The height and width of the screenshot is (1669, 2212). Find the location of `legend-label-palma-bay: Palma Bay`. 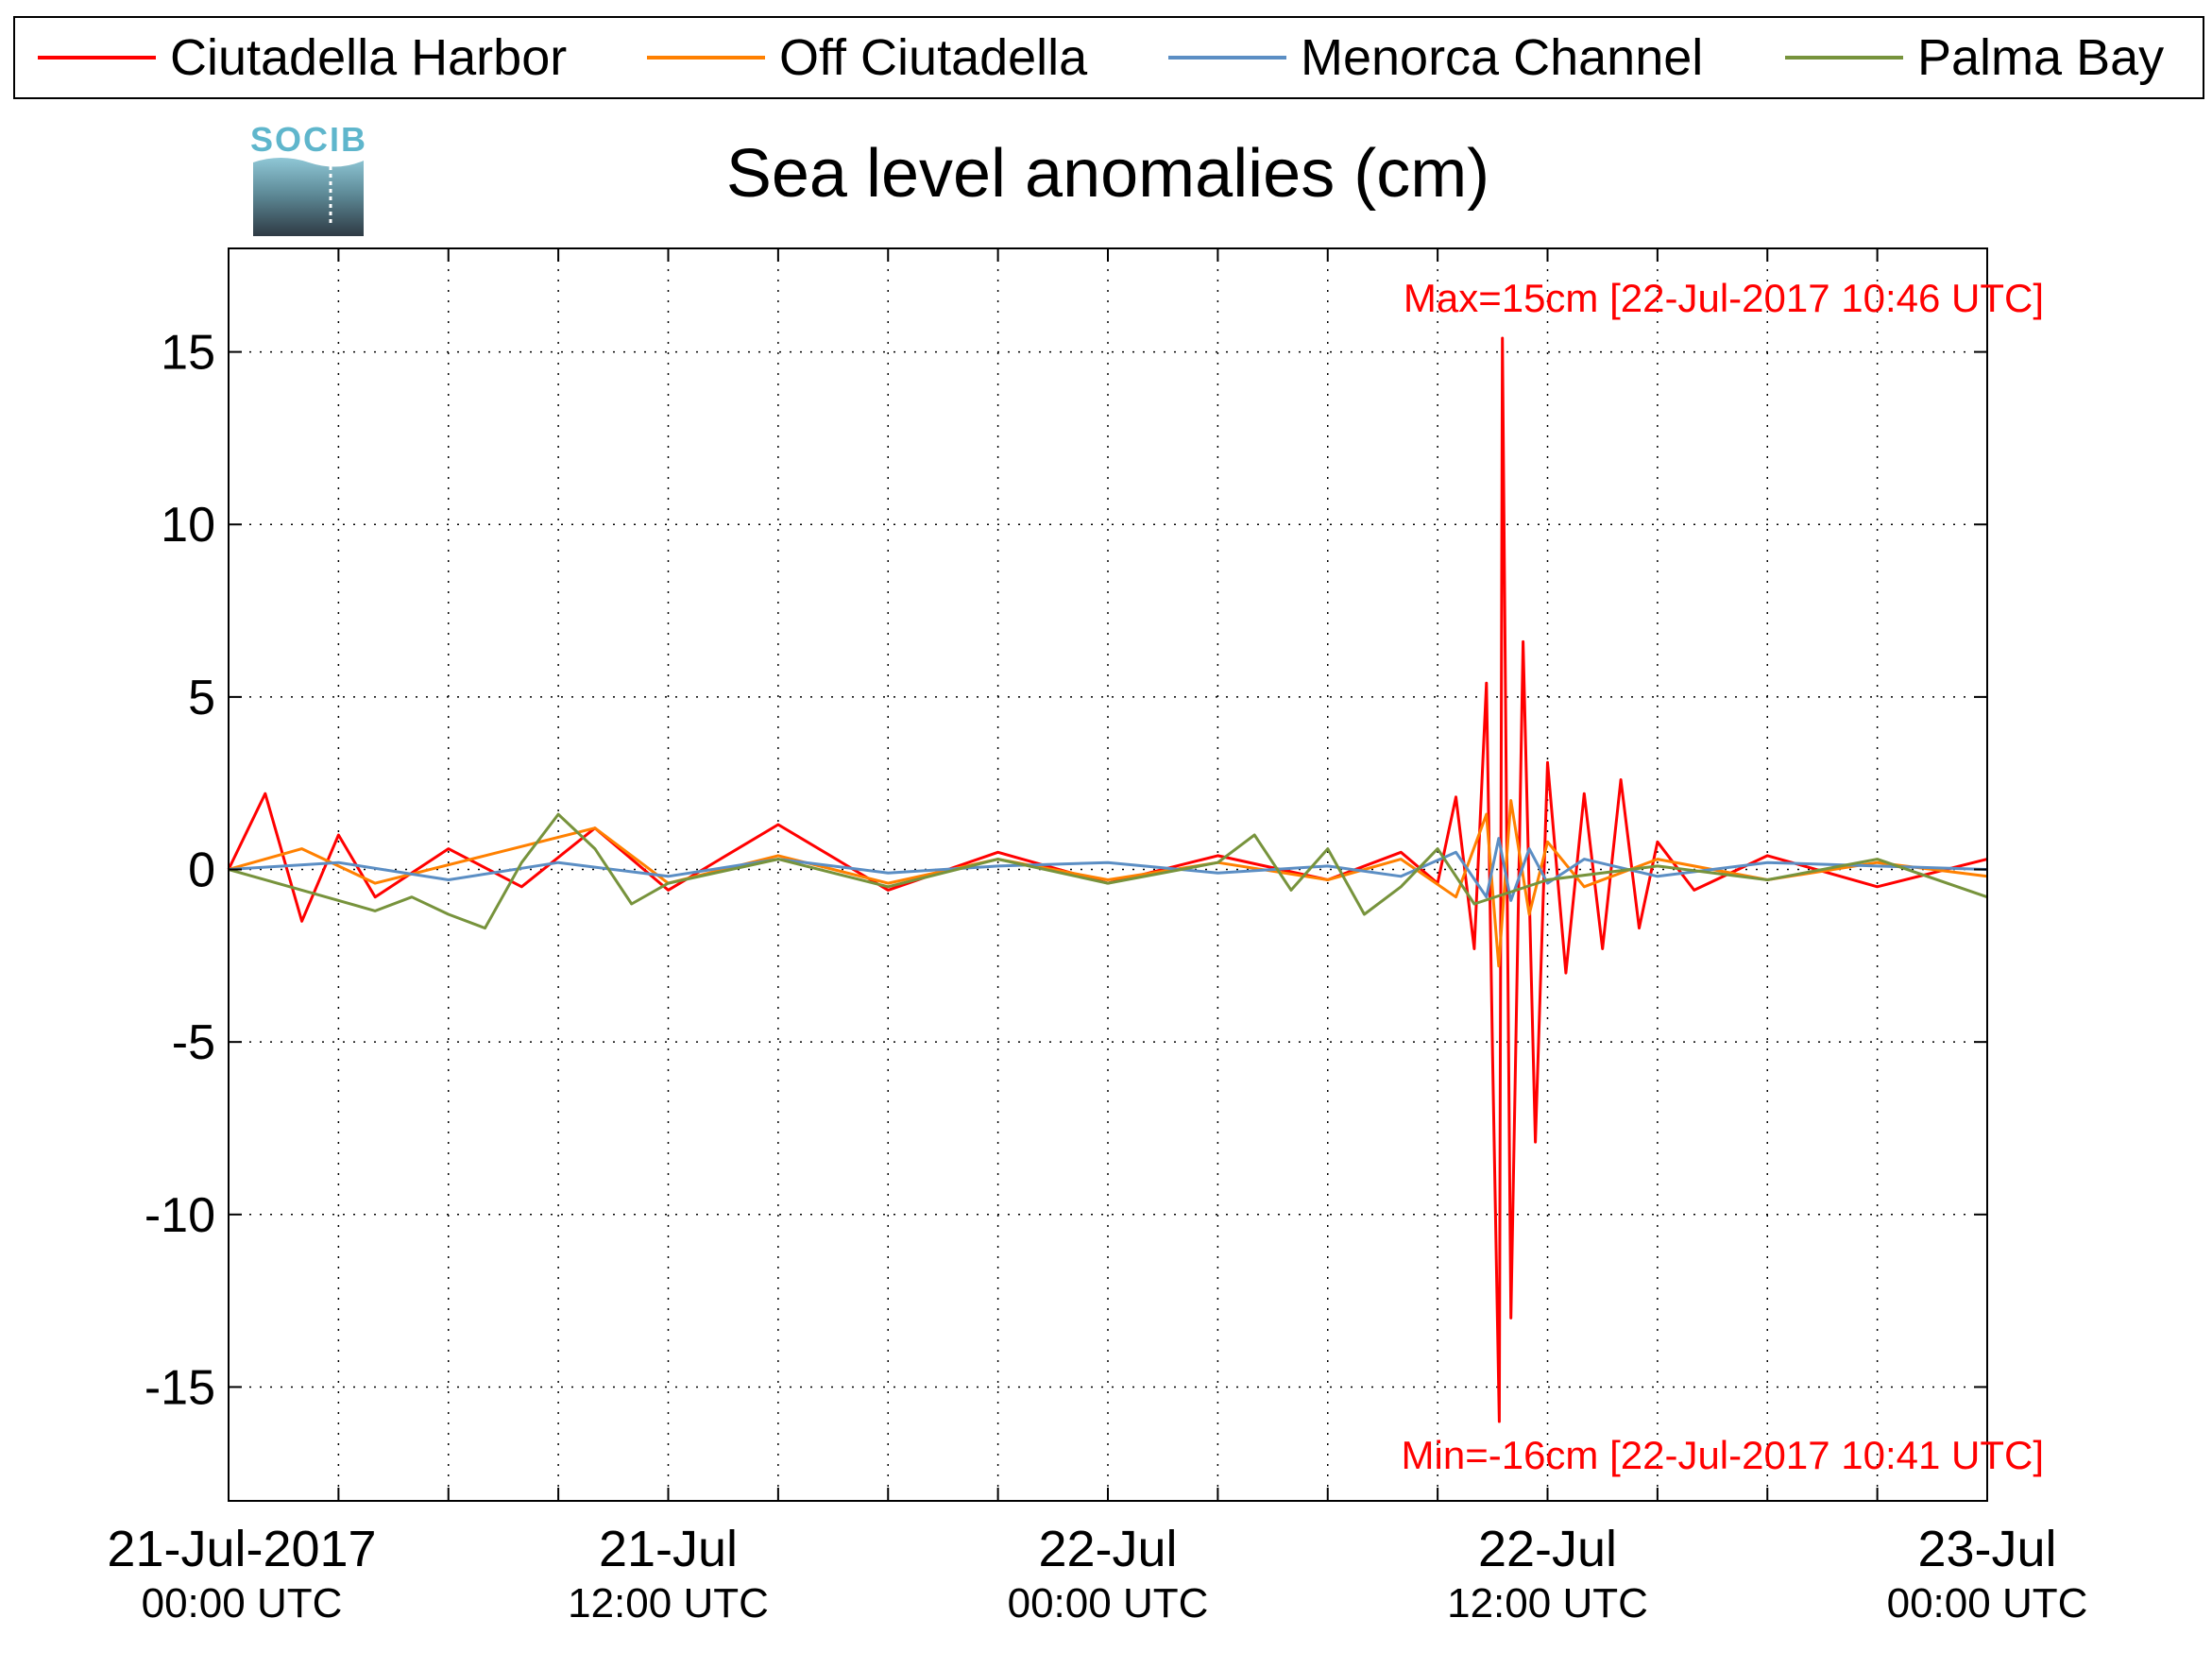

legend-label-palma-bay: Palma Bay is located at coordinates (2040, 58).